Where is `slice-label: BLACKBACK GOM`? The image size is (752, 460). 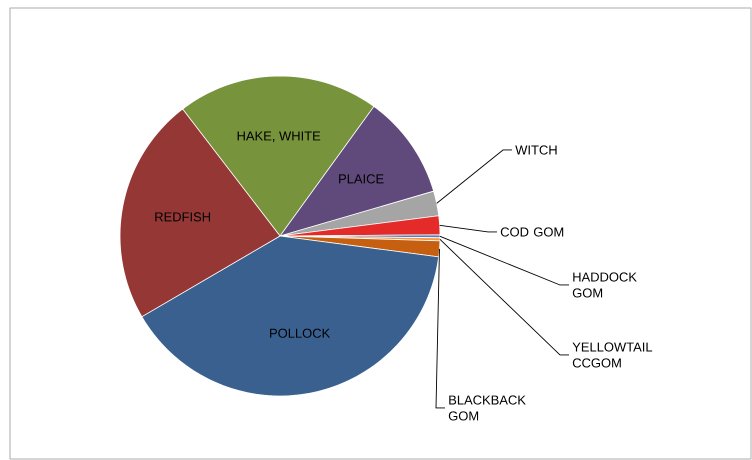 slice-label: BLACKBACK GOM is located at coordinates (487, 408).